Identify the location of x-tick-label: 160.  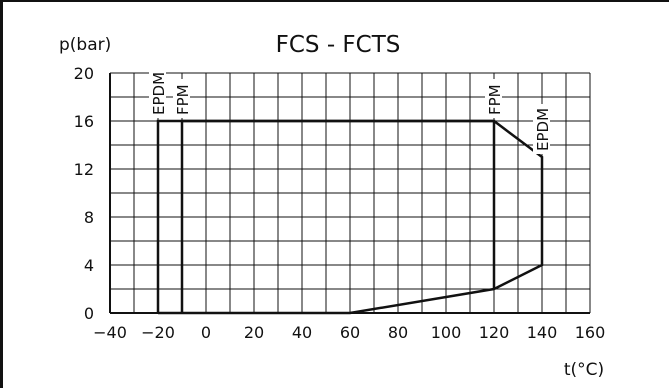
(590, 332).